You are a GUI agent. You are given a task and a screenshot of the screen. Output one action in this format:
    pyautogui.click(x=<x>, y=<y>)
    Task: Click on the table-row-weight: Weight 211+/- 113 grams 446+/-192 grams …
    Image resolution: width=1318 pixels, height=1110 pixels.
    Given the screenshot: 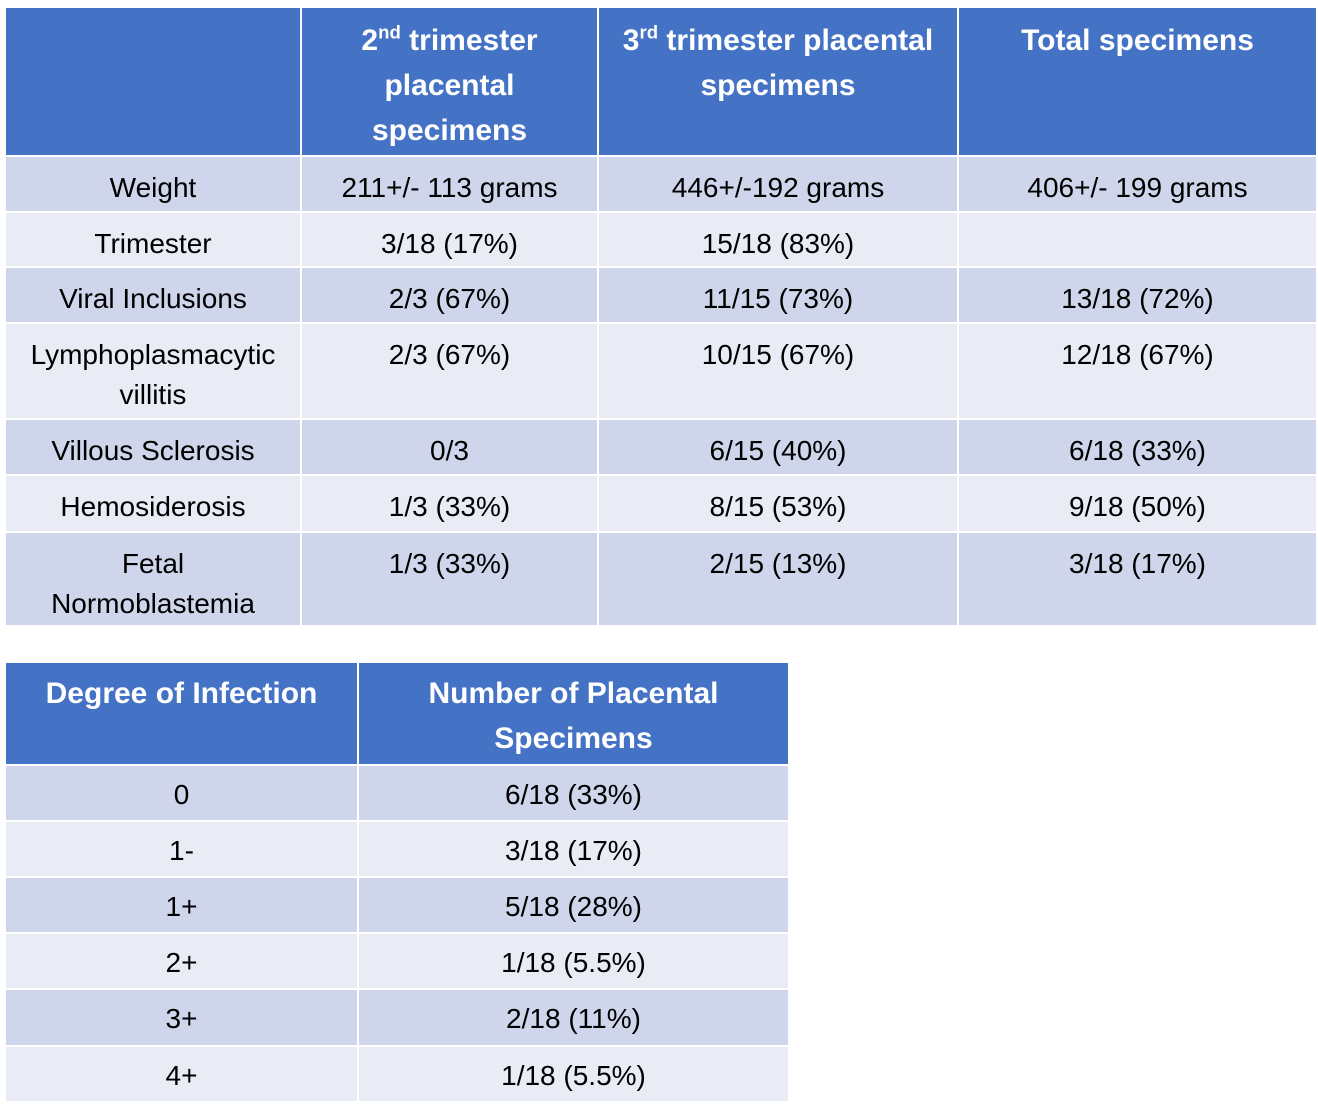 What is the action you would take?
    pyautogui.click(x=661, y=184)
    